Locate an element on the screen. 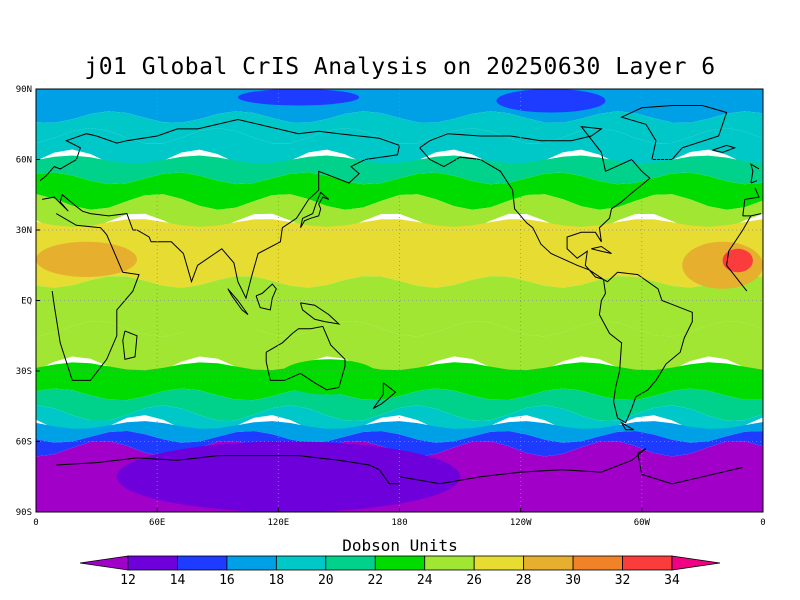 The width and height of the screenshot is (800, 600). colorbar: 12 14 16 18 20 22 24 26 28 30 32 34 is located at coordinates (400, 571).